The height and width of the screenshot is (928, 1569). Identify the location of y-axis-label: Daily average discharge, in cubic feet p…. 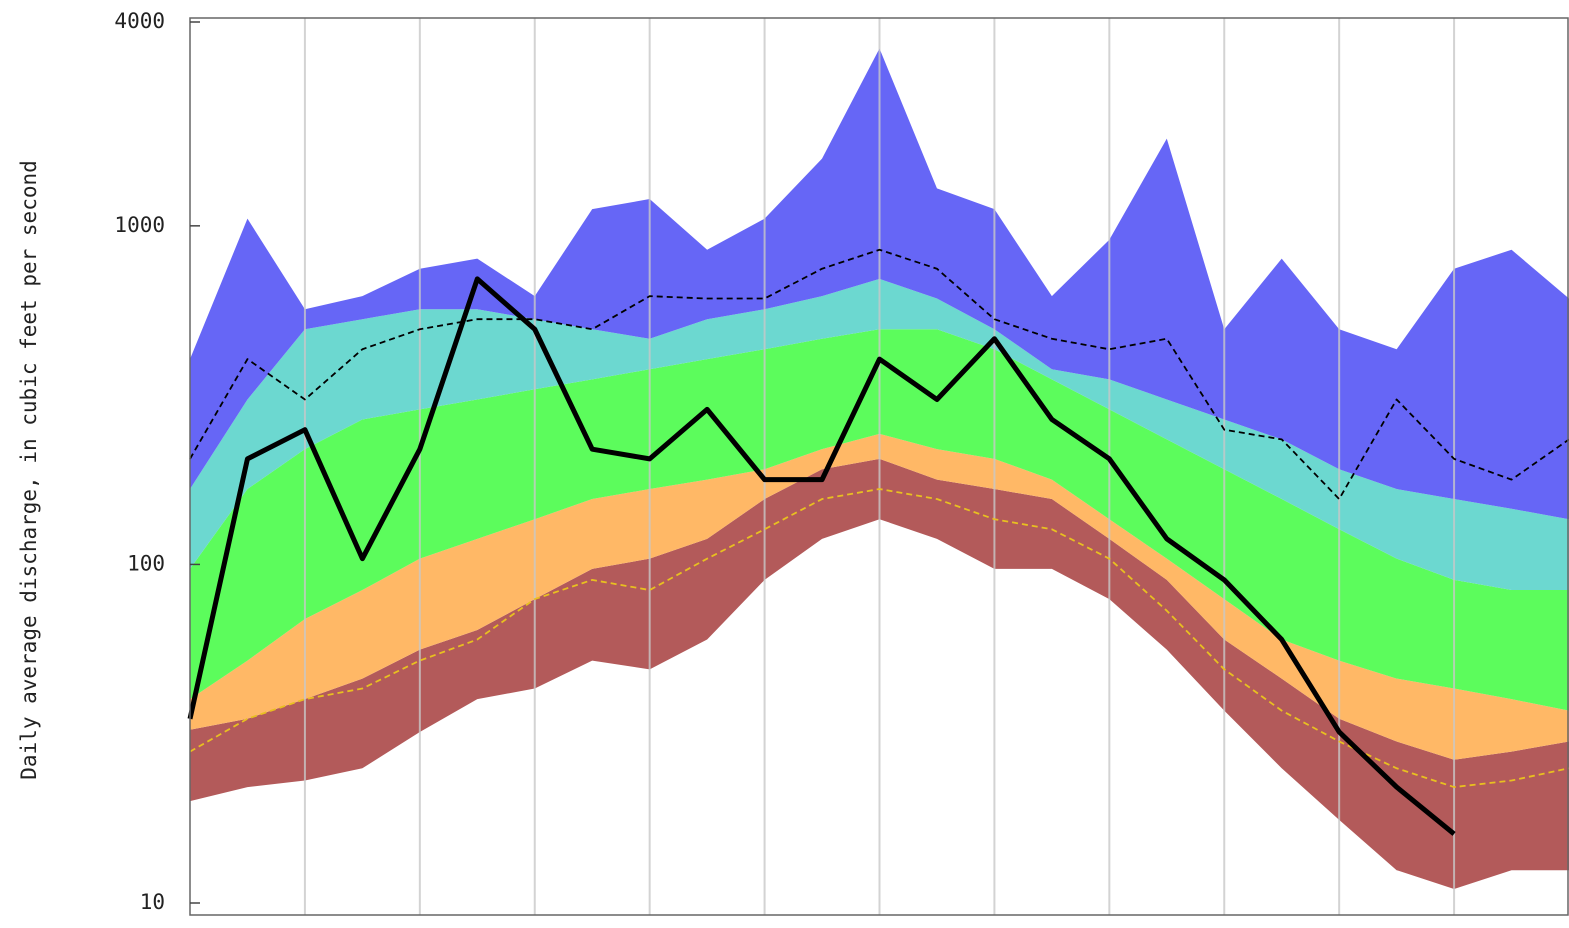
(29, 470).